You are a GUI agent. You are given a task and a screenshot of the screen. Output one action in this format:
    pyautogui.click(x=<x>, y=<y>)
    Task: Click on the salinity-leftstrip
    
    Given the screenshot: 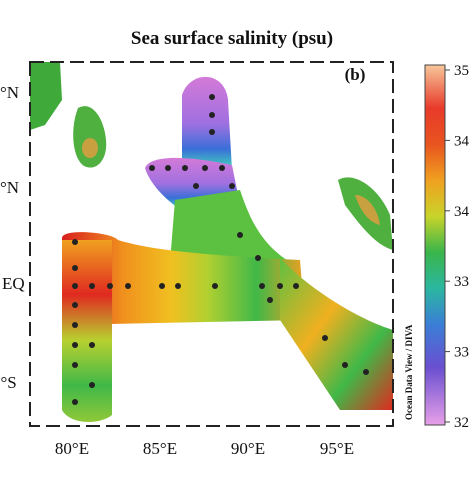 What is the action you would take?
    pyautogui.click(x=87, y=331)
    